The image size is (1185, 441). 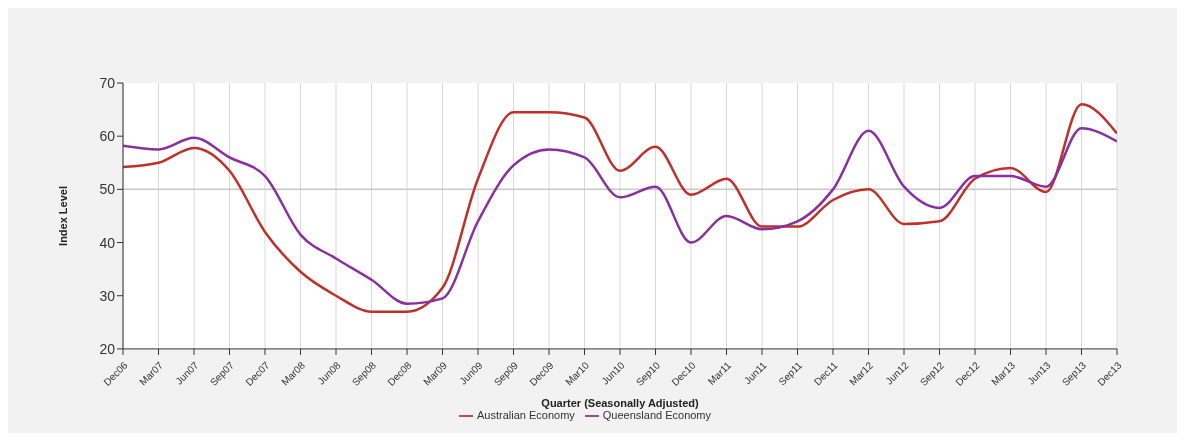 What do you see at coordinates (657, 414) in the screenshot?
I see `legend-label: Queensland Economy` at bounding box center [657, 414].